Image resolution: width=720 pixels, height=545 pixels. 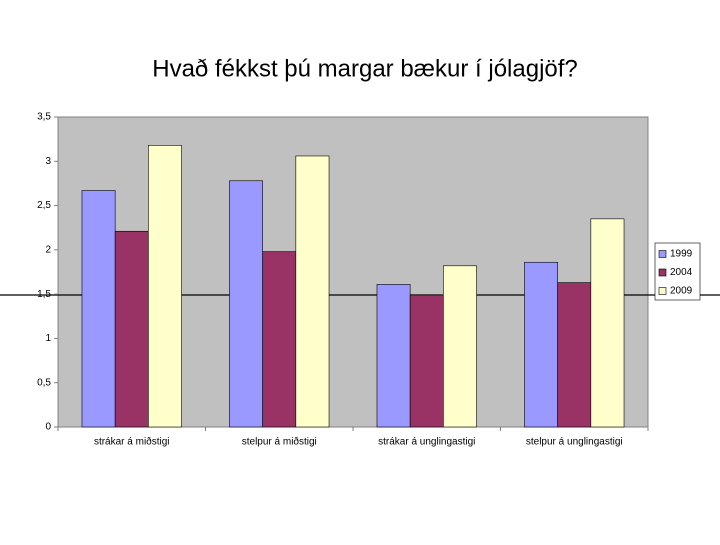 What do you see at coordinates (48, 161) in the screenshot?
I see `y-tick-label: 3` at bounding box center [48, 161].